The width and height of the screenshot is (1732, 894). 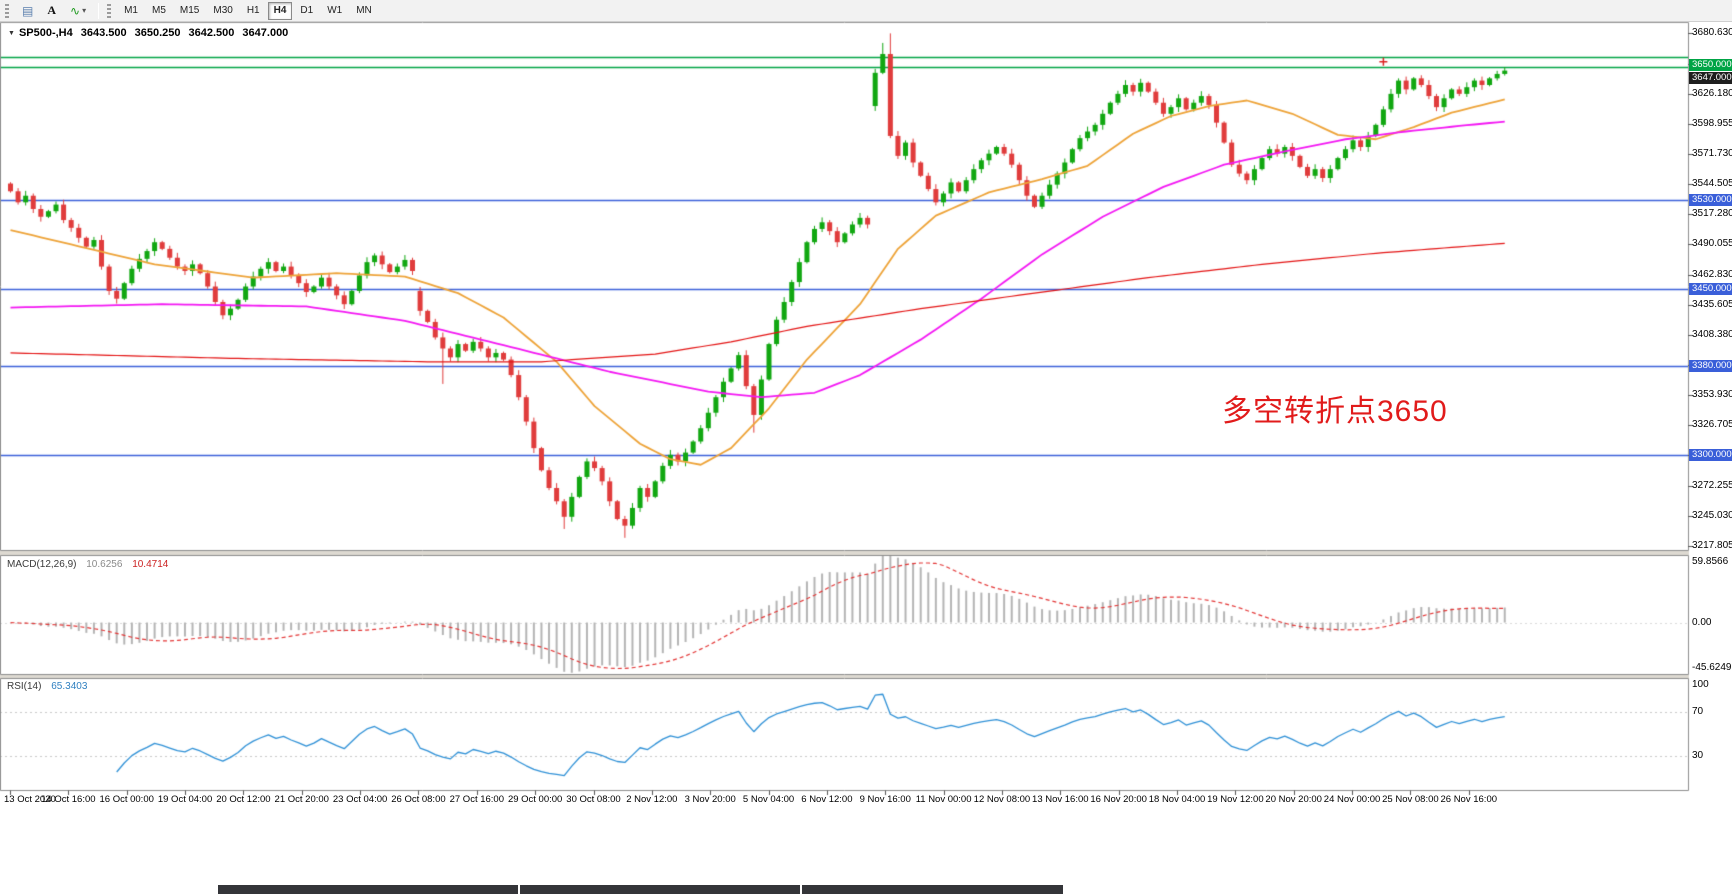 What do you see at coordinates (1469, 799) in the screenshot?
I see `time-axis-label: 26 Nov 16:00` at bounding box center [1469, 799].